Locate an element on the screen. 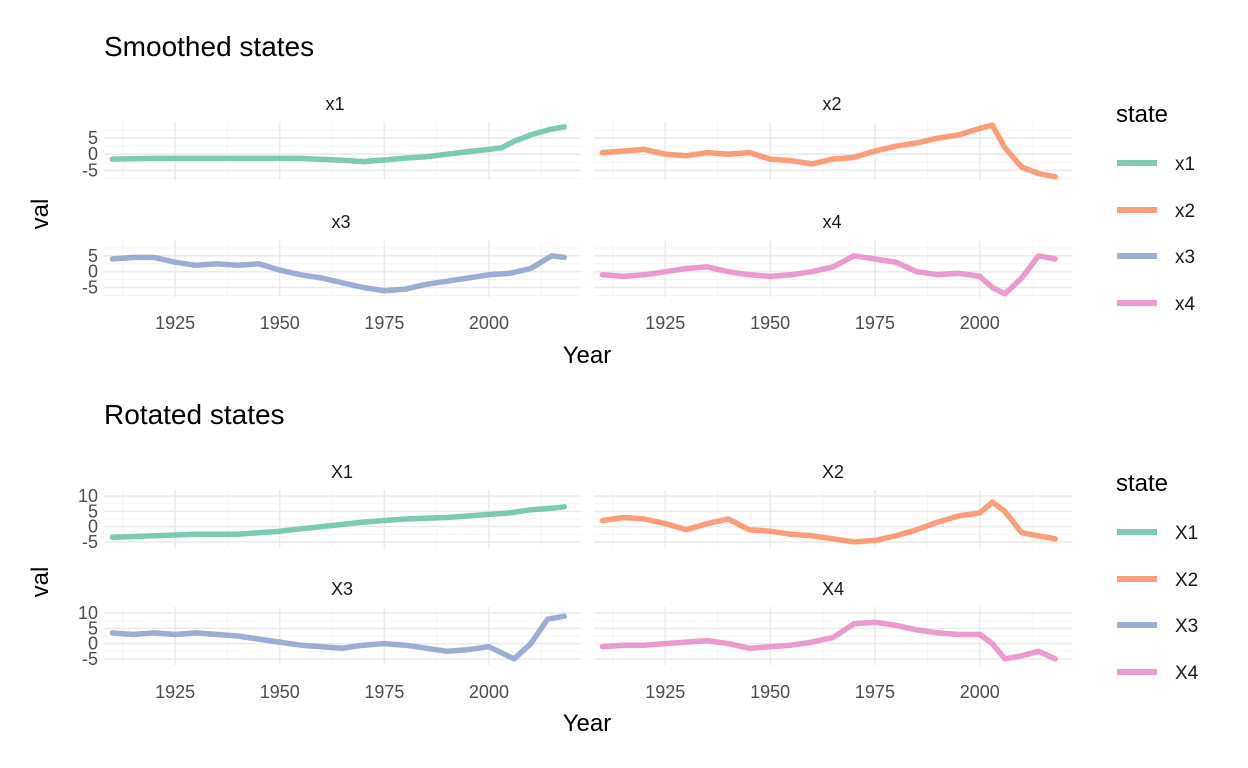 The width and height of the screenshot is (1248, 768). legend-label: x2 is located at coordinates (1185, 211).